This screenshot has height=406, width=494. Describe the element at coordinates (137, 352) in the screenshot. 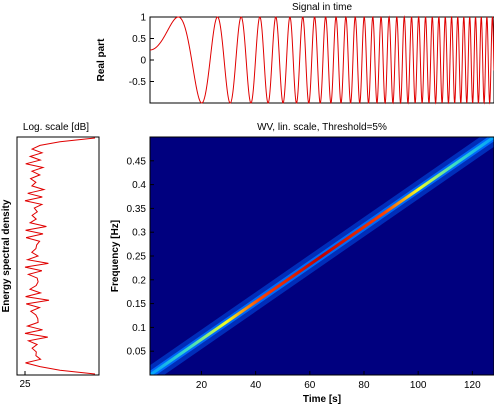

I see `wv-y-tick-label: 0.05` at that location.